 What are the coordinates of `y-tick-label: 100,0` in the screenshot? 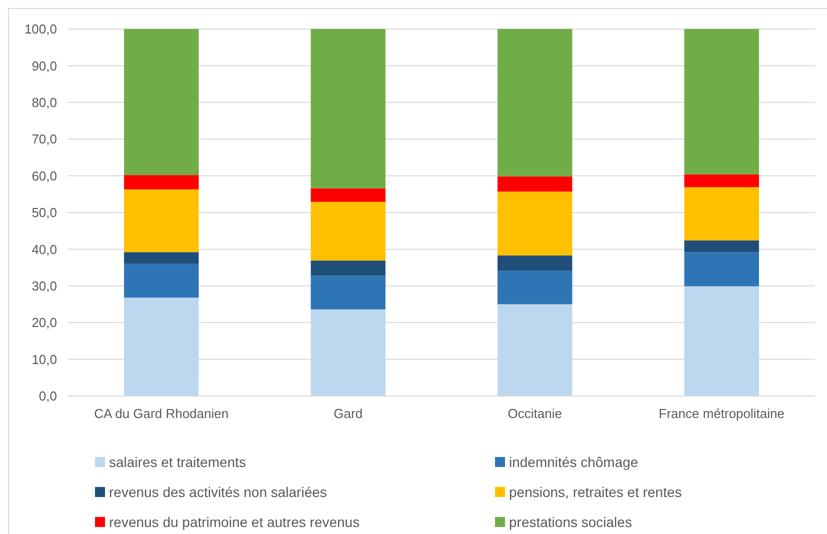 It's located at (40, 29).